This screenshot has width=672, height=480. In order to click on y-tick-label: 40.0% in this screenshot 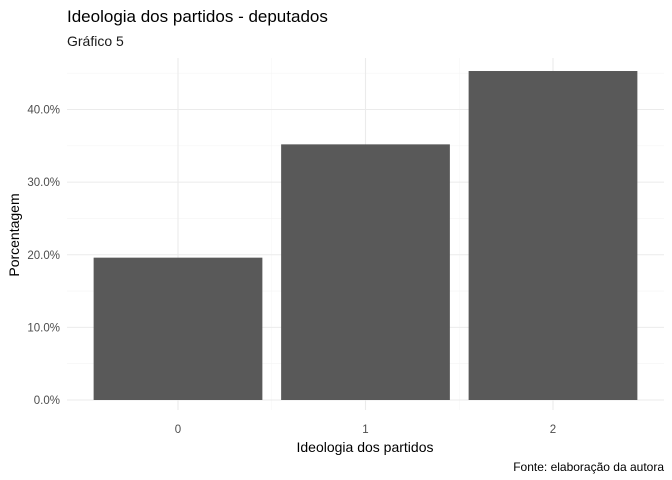, I will do `click(43, 111)`.